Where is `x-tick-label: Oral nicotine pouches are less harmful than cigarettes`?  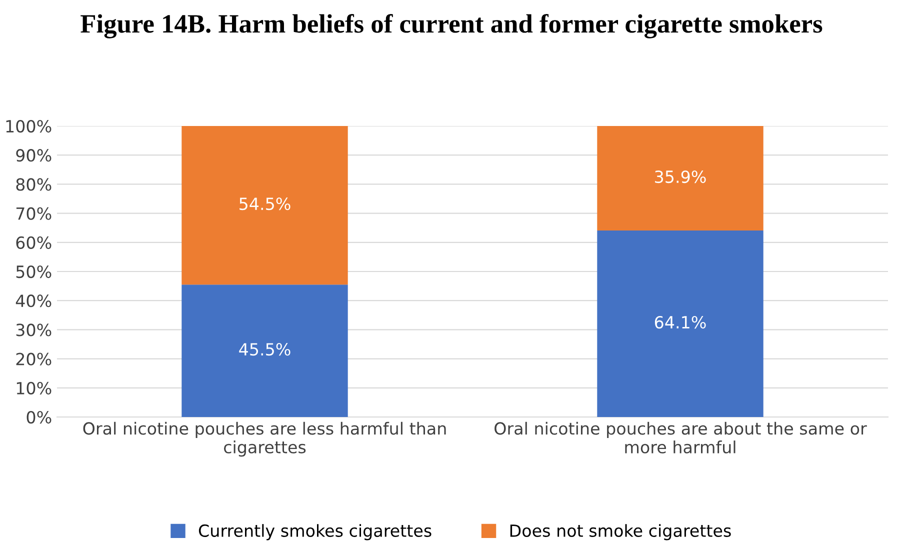
x-tick-label: Oral nicotine pouches are less harmful than cigarettes is located at coordinates (264, 439).